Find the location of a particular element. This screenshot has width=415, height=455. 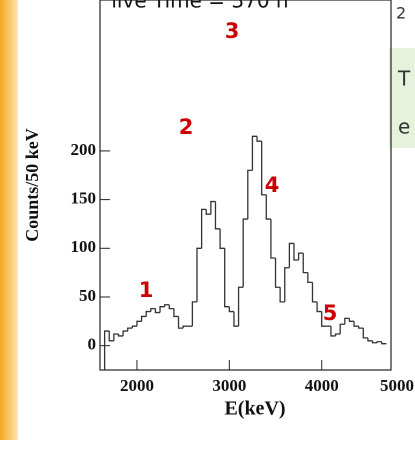

y-tick-label: 200 is located at coordinates (84, 149).